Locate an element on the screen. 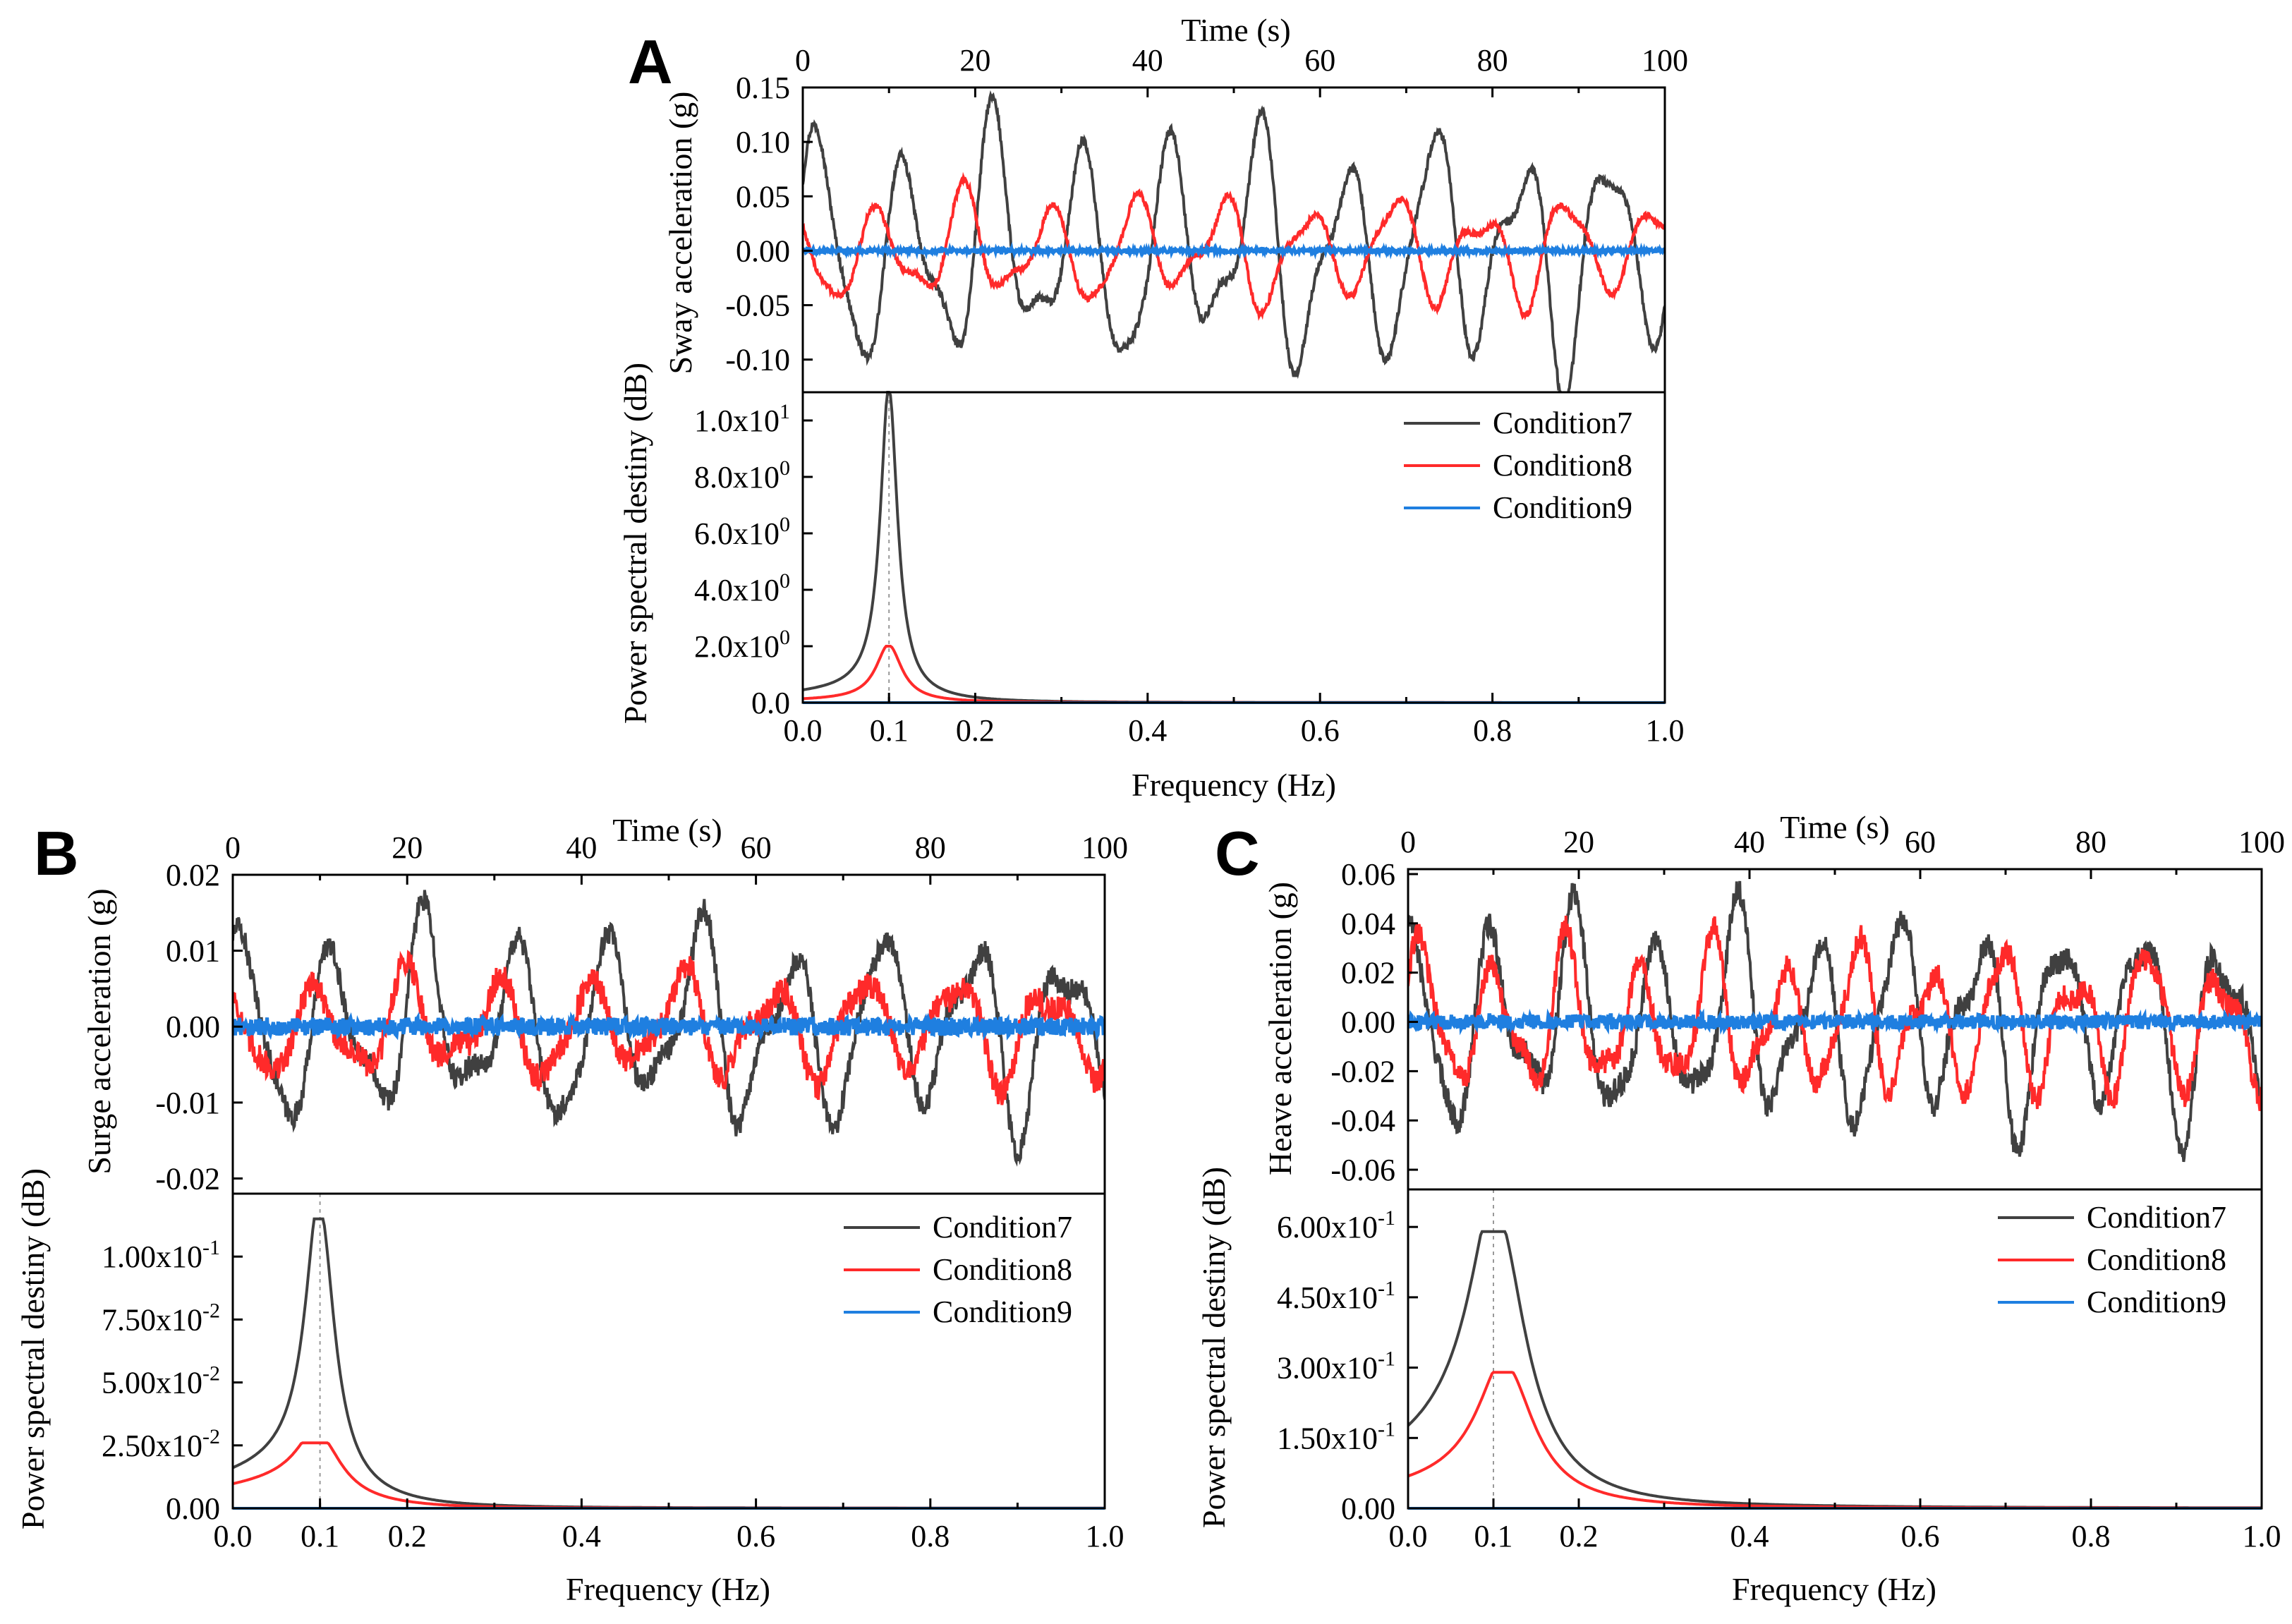  freq-x-tick-label: 0.2 is located at coordinates (1579, 1536).